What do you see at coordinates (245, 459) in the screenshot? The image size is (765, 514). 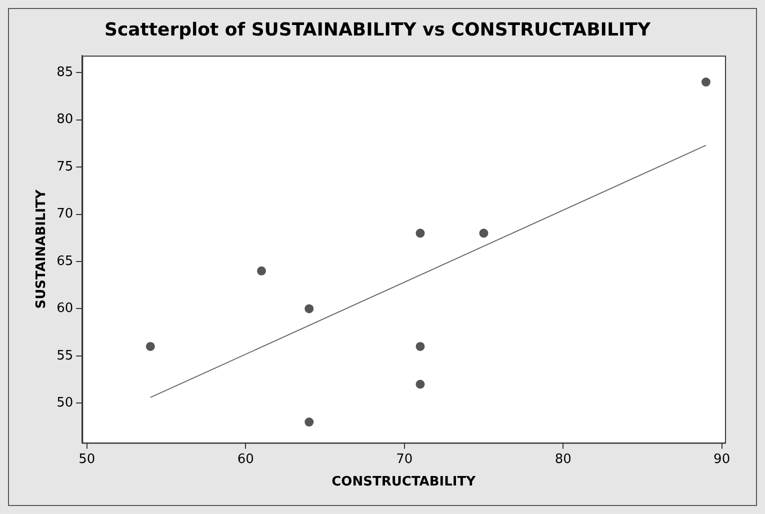 I see `x-tick-label: 60` at bounding box center [245, 459].